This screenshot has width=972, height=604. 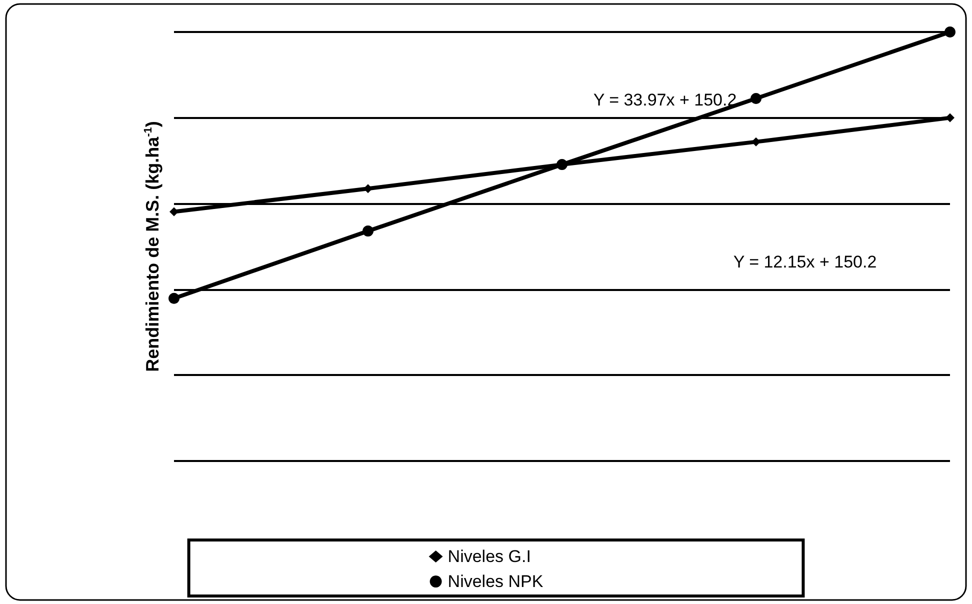 What do you see at coordinates (805, 262) in the screenshot?
I see `annotation: Y = 12.15x + 150.2` at bounding box center [805, 262].